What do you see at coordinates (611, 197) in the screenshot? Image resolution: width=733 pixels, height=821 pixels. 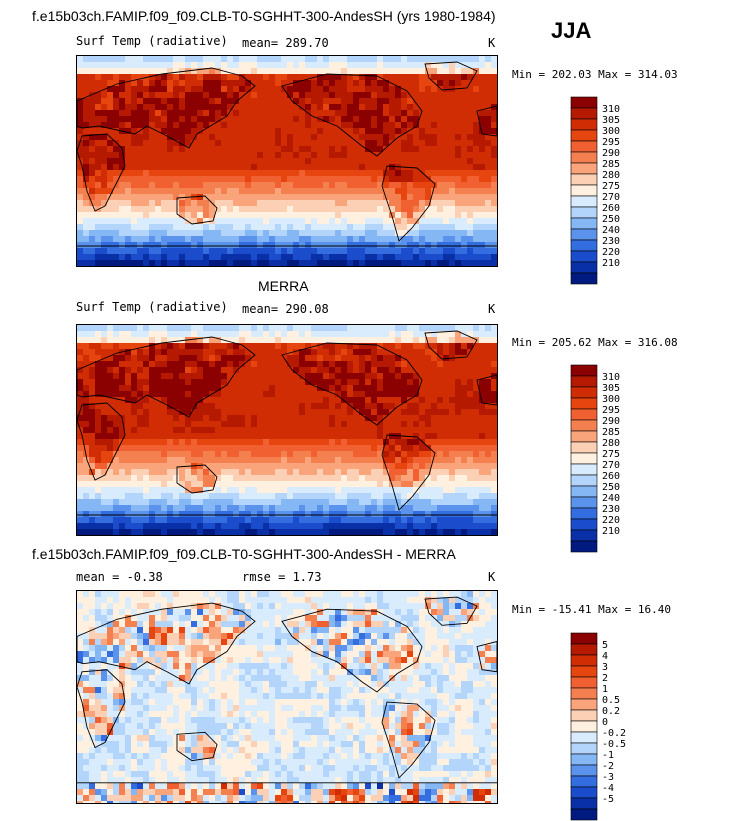 I see `colorbar-tick-label: 270` at bounding box center [611, 197].